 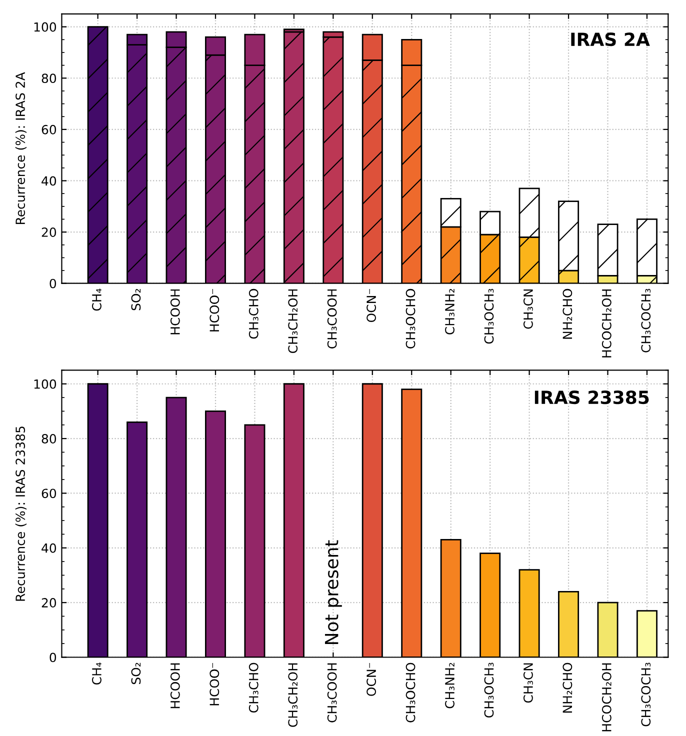 I want to click on text: IRAS 2A, so click(x=610, y=39).